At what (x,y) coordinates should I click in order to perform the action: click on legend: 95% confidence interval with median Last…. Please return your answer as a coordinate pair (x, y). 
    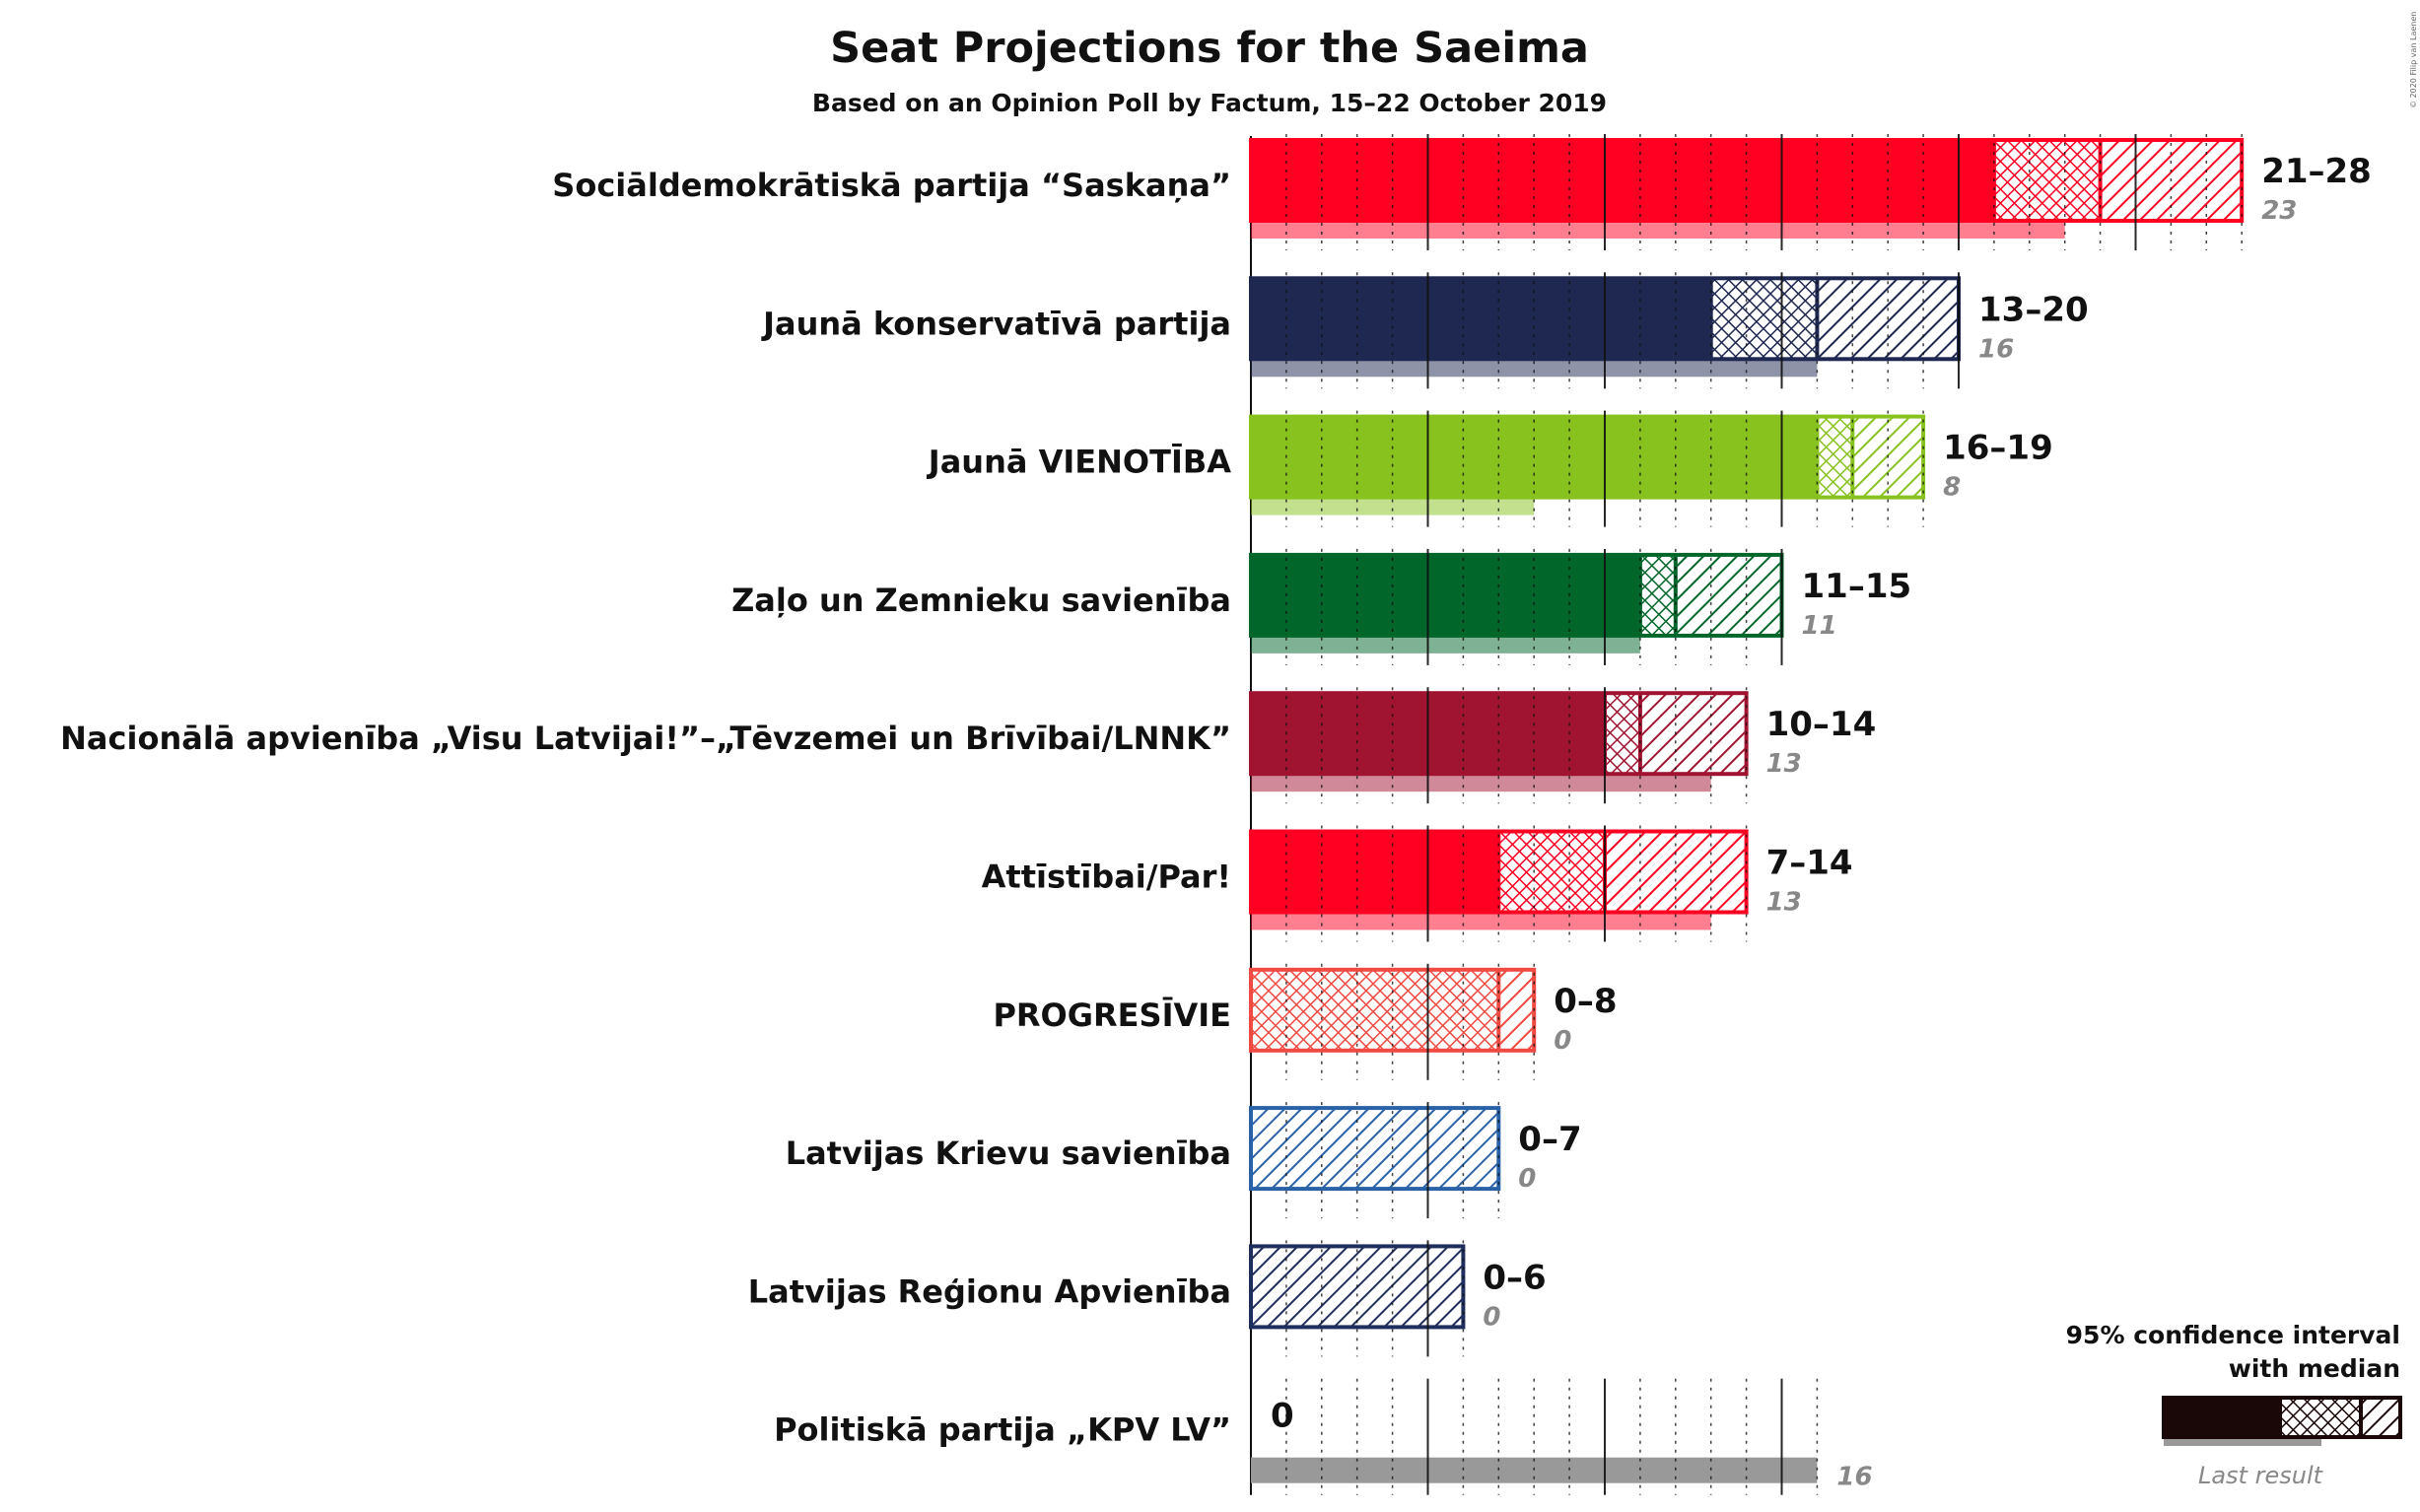
    Looking at the image, I should click on (2234, 1405).